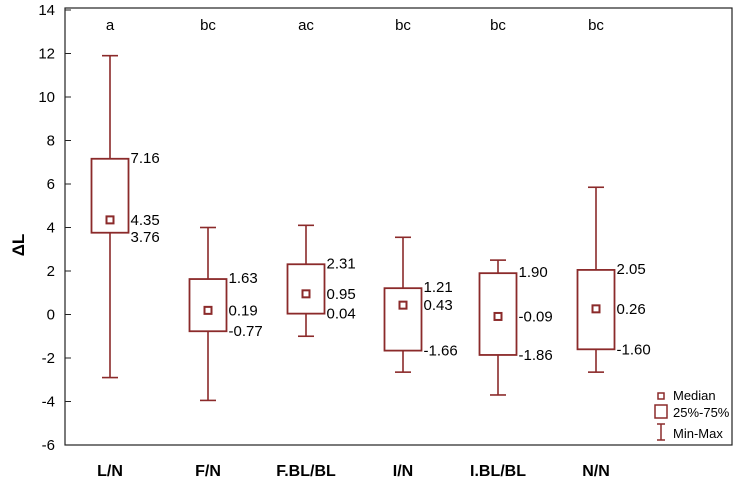  I want to click on value-label-q3: 2.05, so click(631, 269).